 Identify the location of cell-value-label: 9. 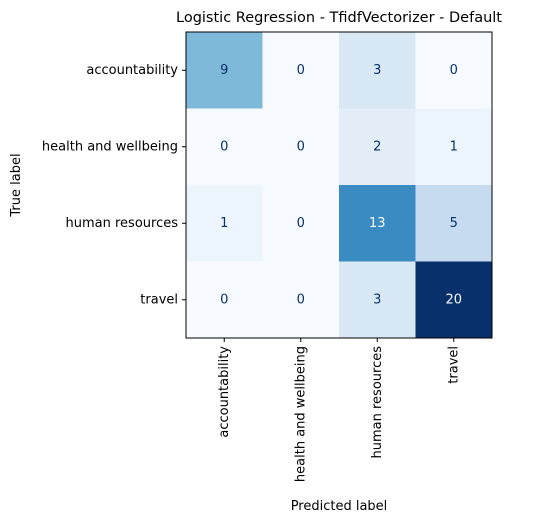
(224, 70).